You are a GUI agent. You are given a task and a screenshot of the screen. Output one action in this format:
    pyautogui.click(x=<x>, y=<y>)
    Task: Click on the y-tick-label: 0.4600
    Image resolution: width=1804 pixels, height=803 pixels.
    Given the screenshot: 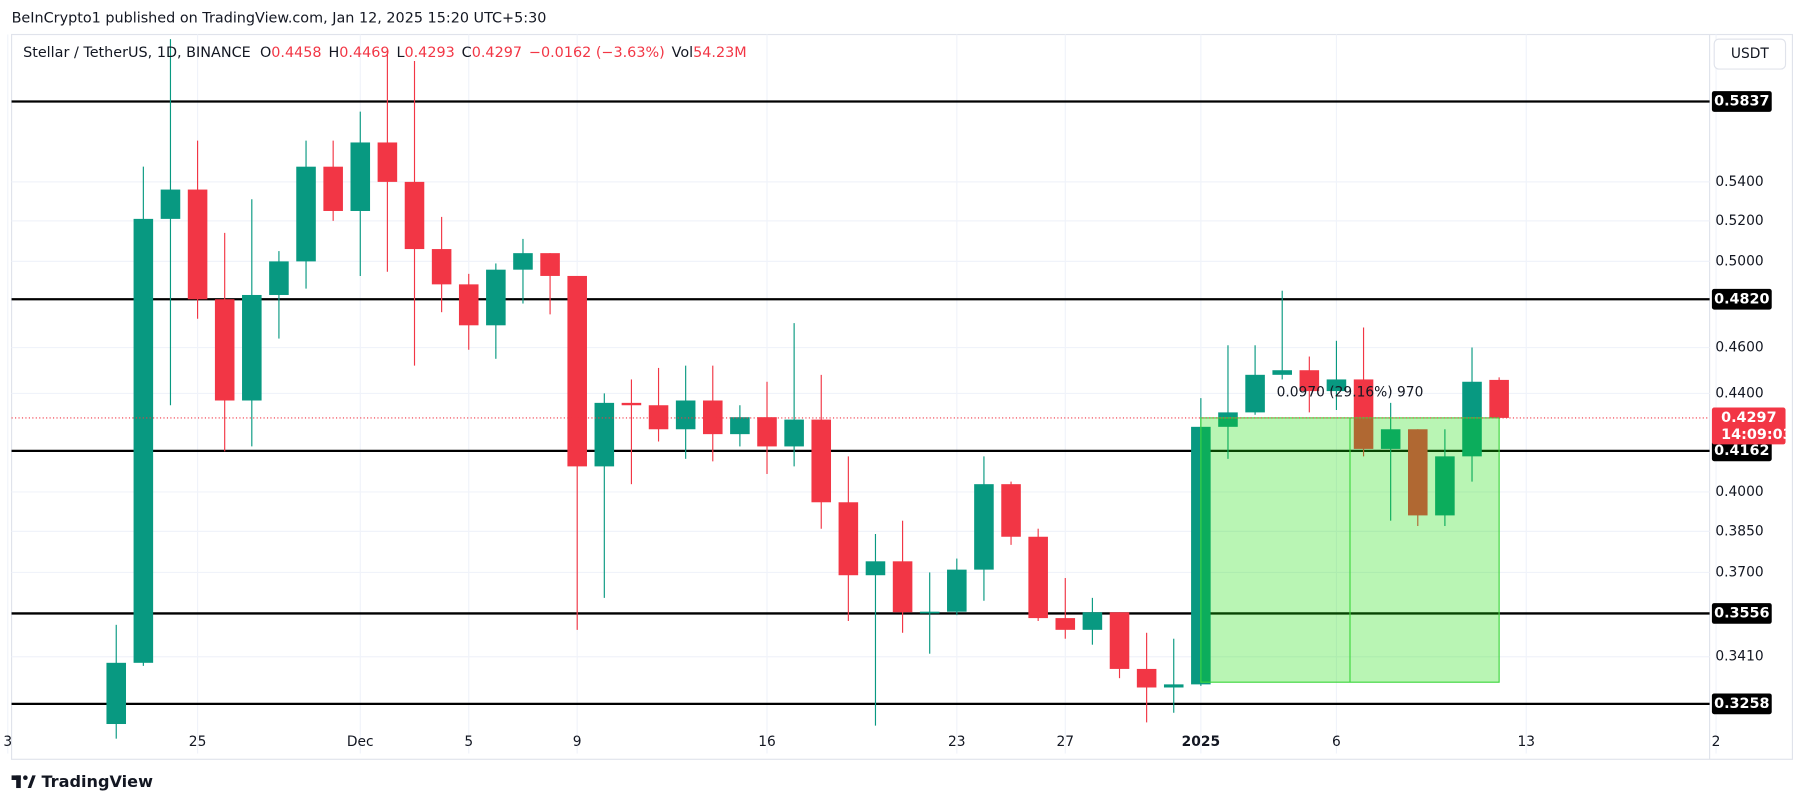 What is the action you would take?
    pyautogui.click(x=1739, y=348)
    